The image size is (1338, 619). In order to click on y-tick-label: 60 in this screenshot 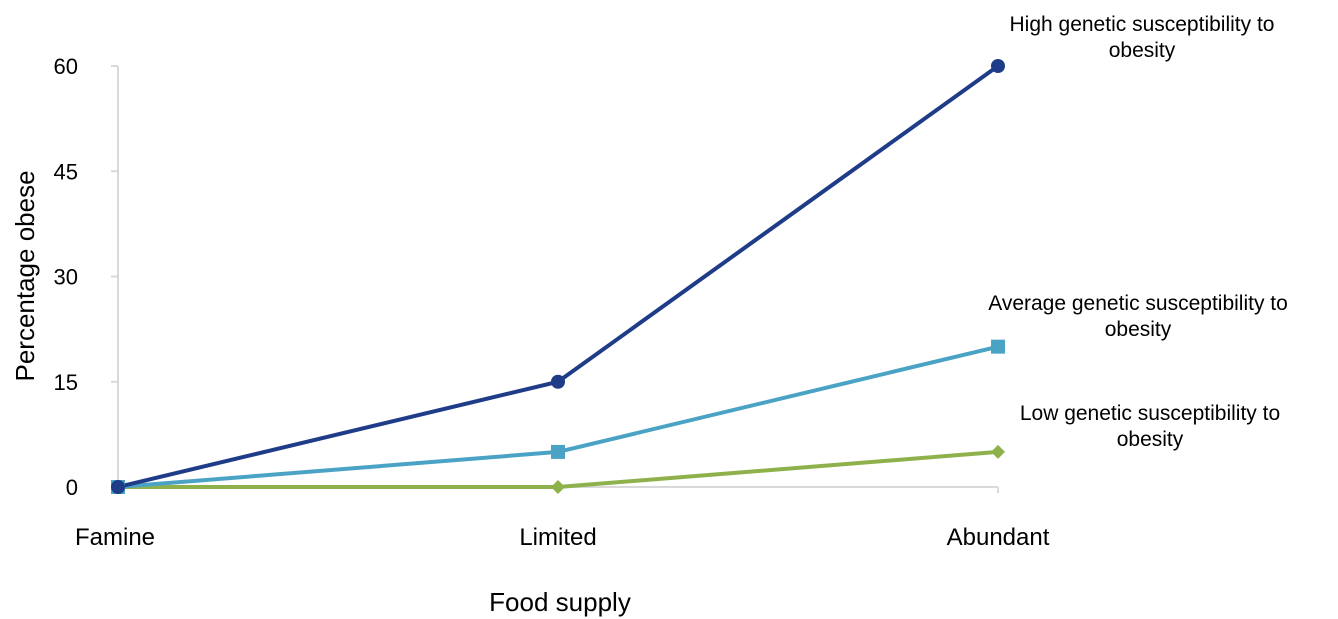, I will do `click(66, 66)`.